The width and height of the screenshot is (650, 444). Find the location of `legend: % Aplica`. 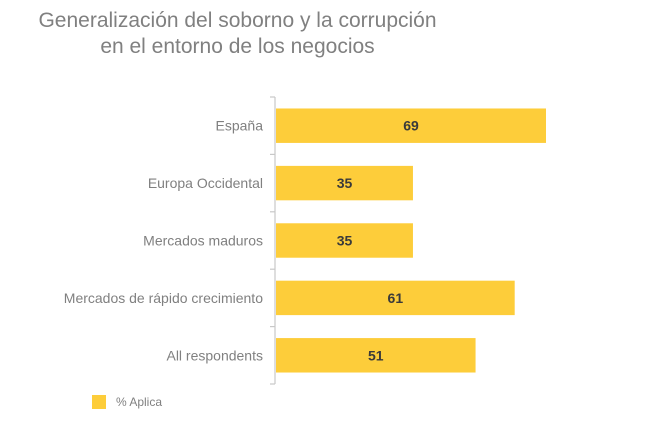

legend: % Aplica is located at coordinates (127, 402).